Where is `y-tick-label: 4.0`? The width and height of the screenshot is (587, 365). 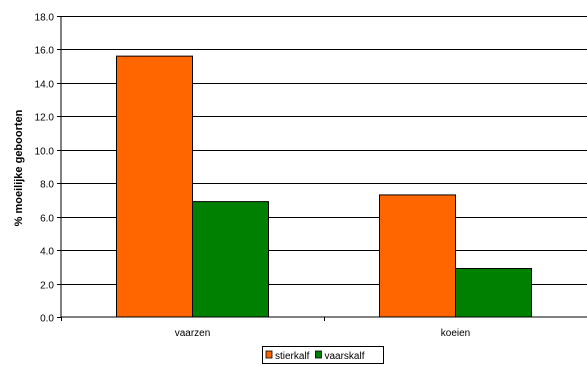
y-tick-label: 4.0 is located at coordinates (47, 252).